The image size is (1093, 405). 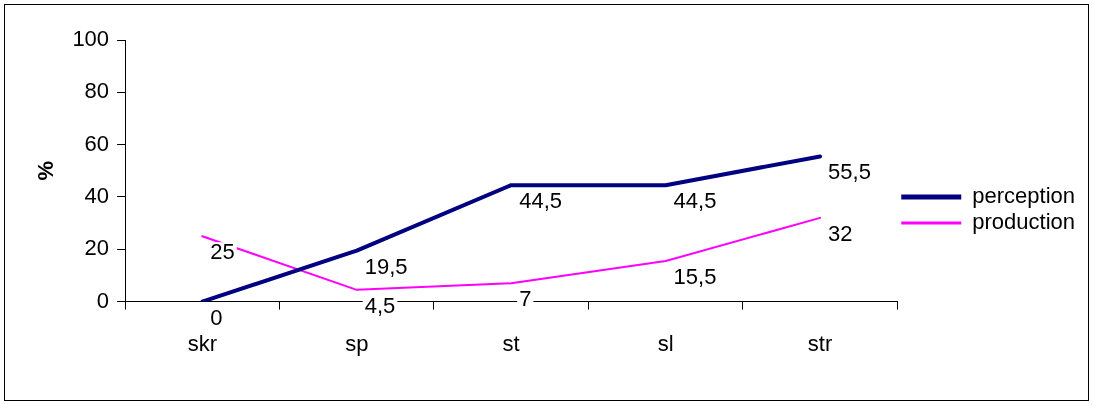 I want to click on legend-label: perception, so click(x=1024, y=196).